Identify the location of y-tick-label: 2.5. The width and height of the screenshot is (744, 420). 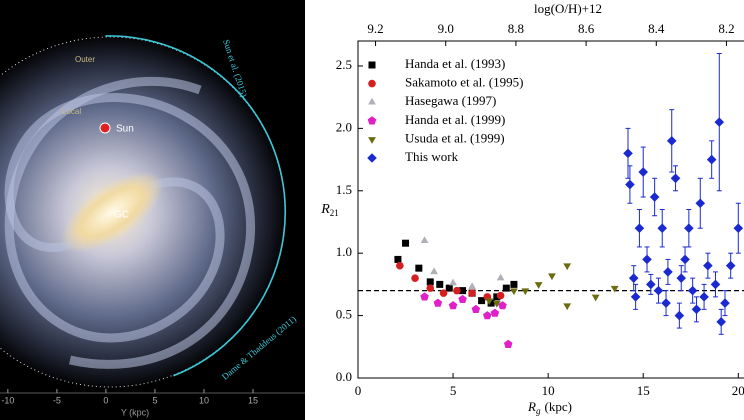
(344, 64).